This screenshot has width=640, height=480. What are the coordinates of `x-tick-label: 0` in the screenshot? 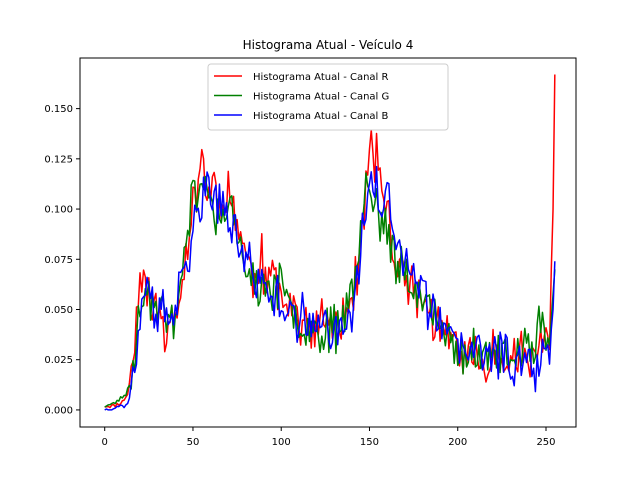 It's located at (105, 442).